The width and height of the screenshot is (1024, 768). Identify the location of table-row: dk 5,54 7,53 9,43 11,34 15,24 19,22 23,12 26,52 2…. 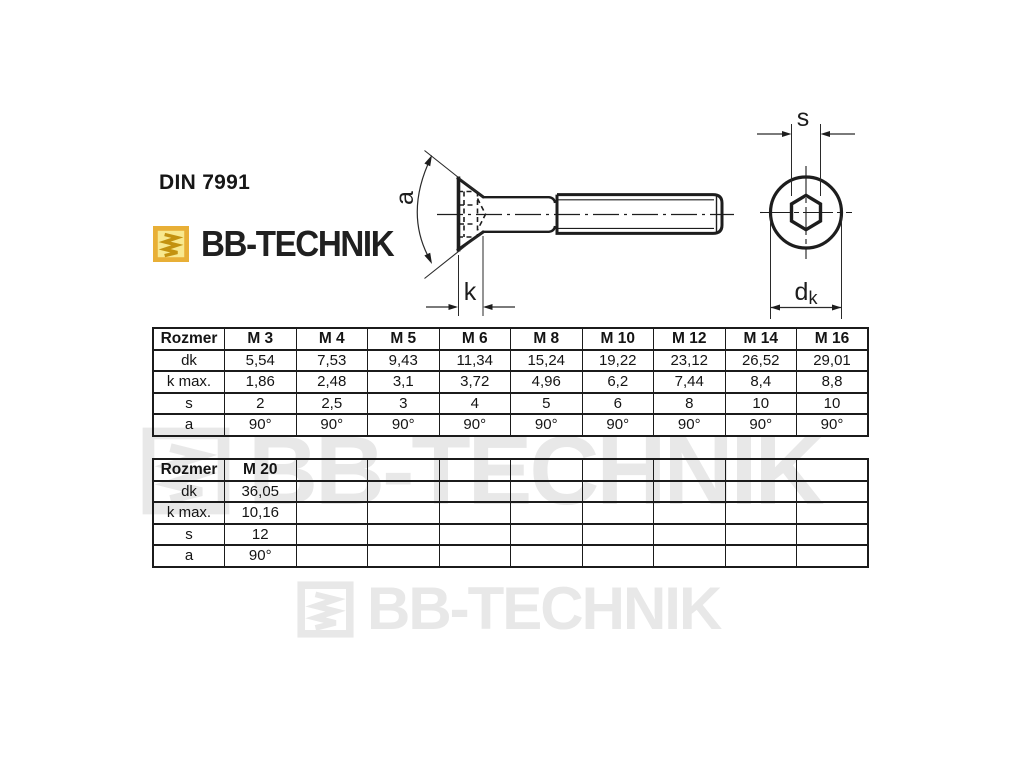
(510, 360).